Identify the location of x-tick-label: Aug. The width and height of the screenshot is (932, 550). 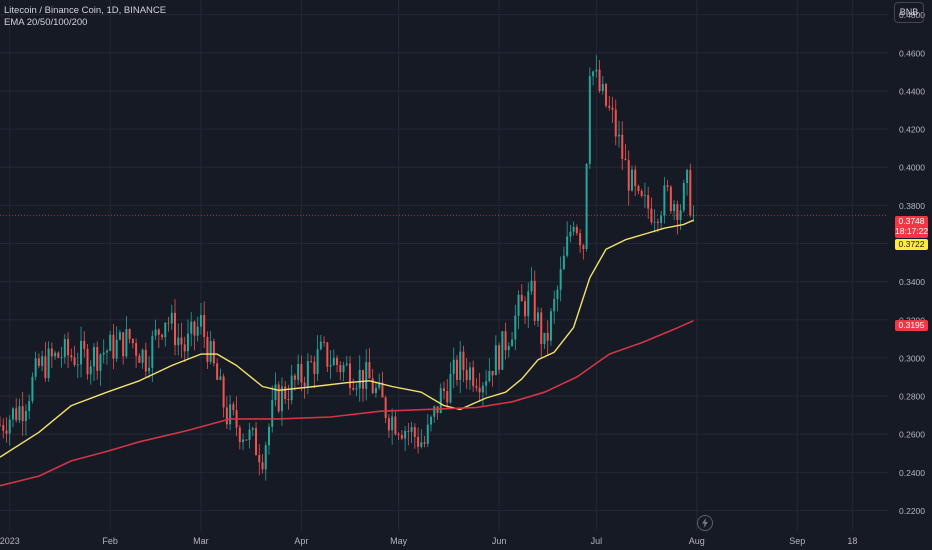
(697, 541).